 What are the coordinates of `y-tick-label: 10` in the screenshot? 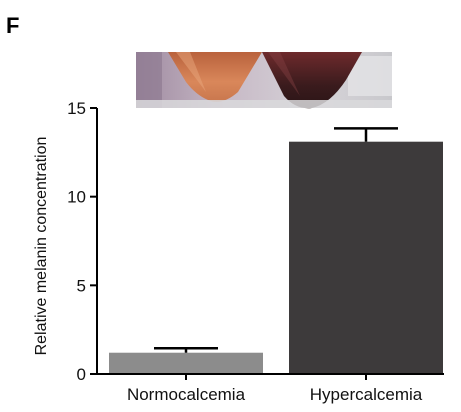 It's located at (76, 197).